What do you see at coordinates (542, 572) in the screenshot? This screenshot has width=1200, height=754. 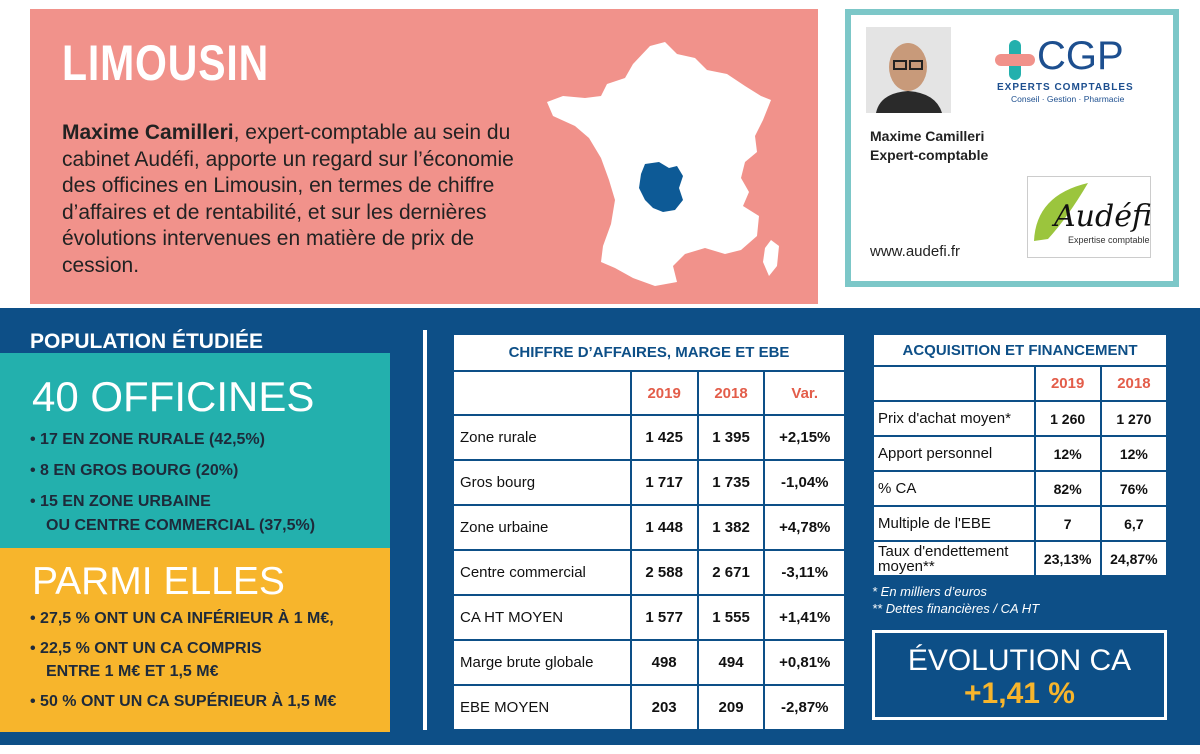 I see `row-label: Centre commercial` at bounding box center [542, 572].